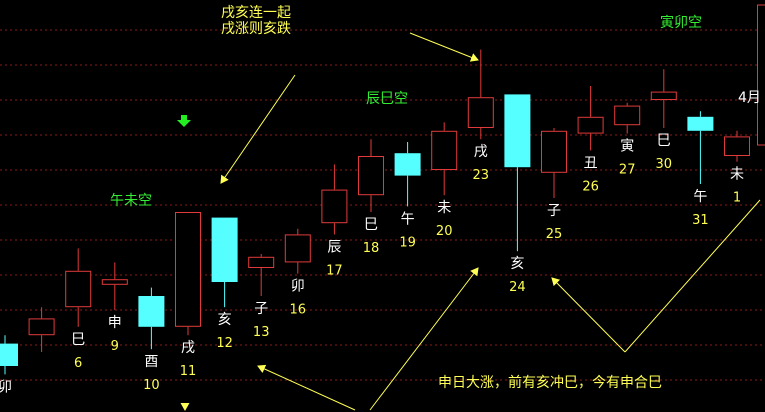 The height and width of the screenshot is (412, 765). I want to click on branch-label: 丑, so click(591, 163).